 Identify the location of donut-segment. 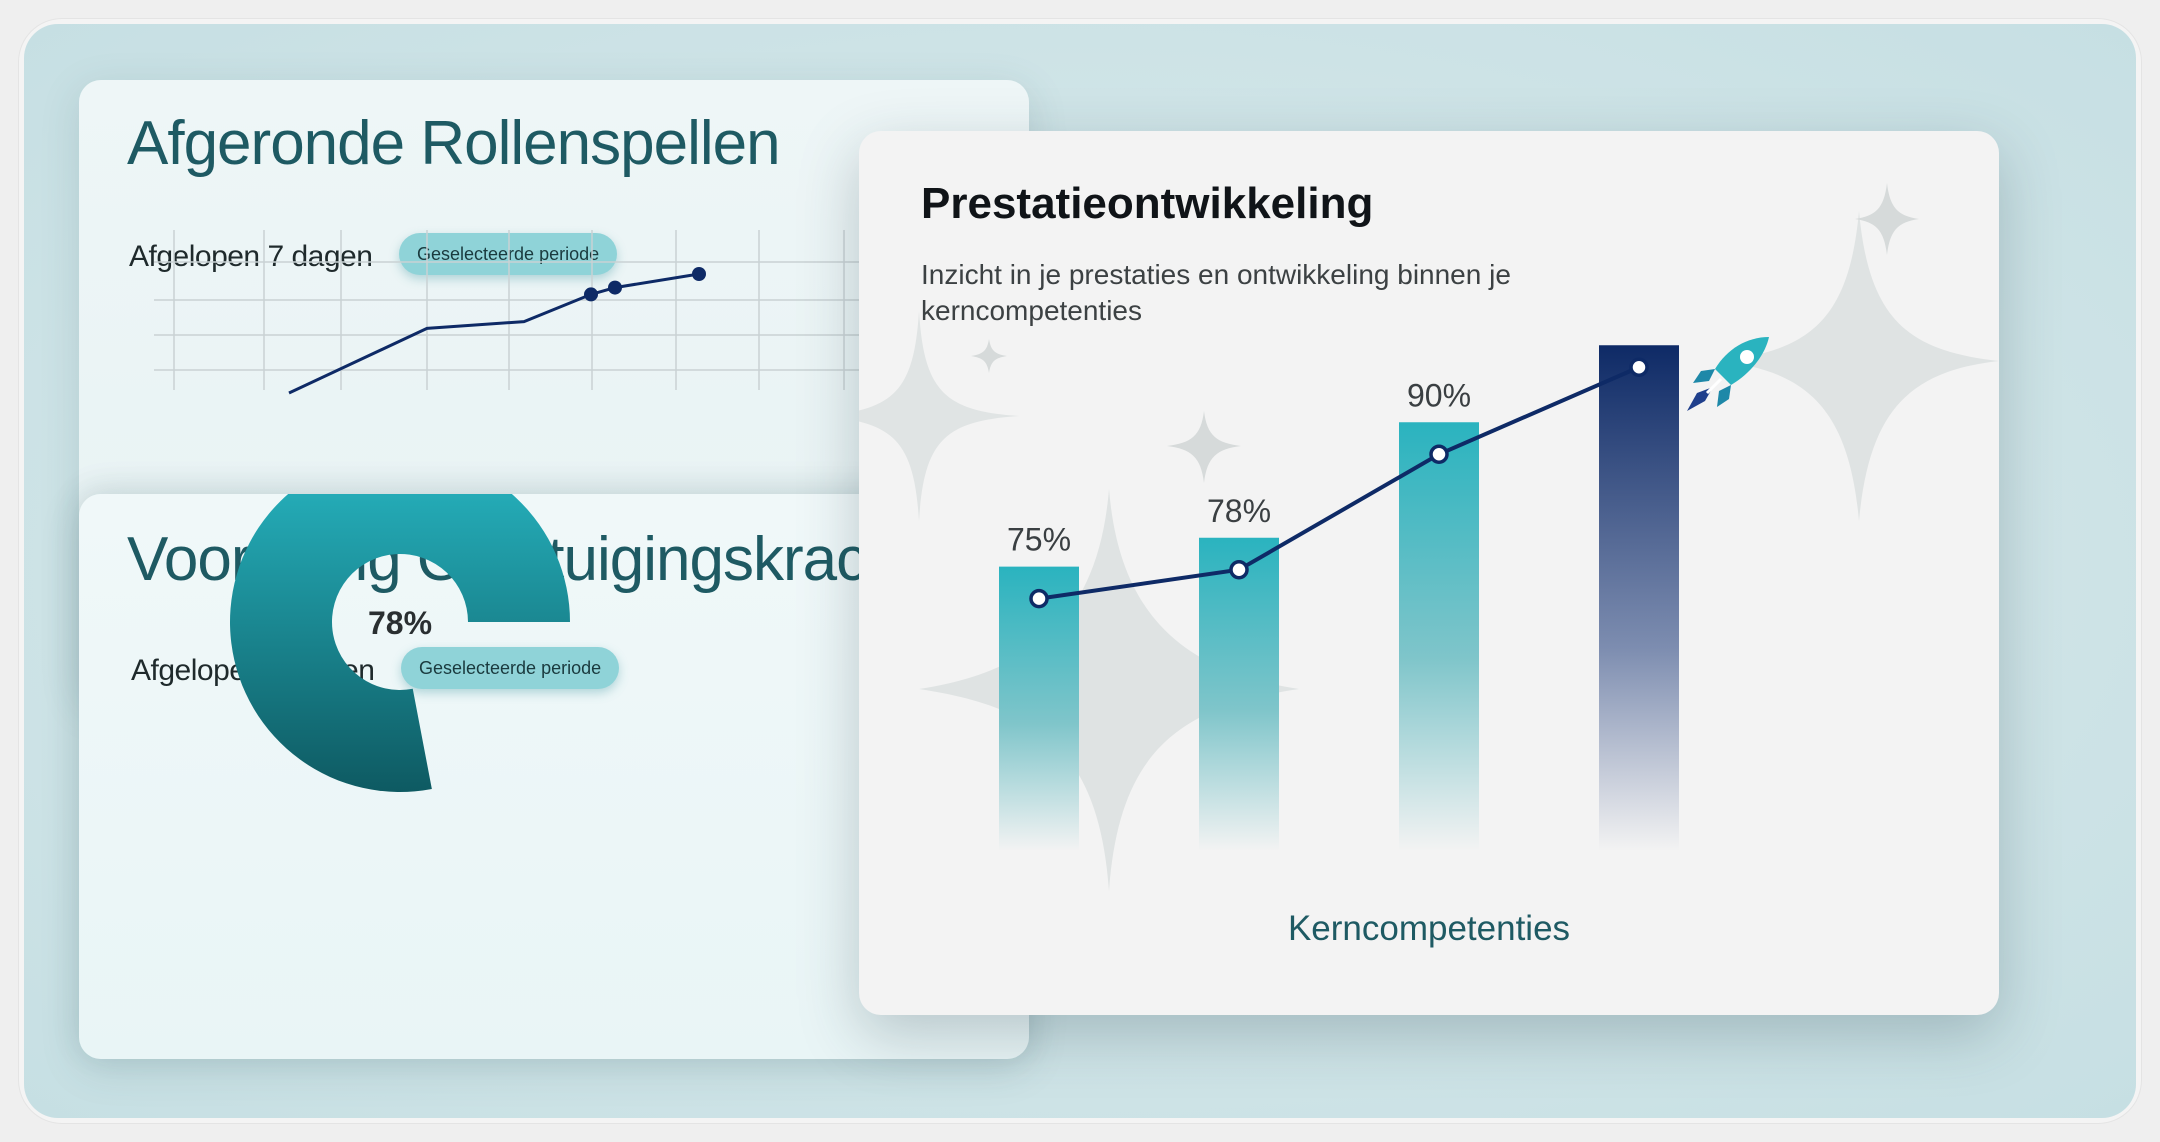
(400, 643).